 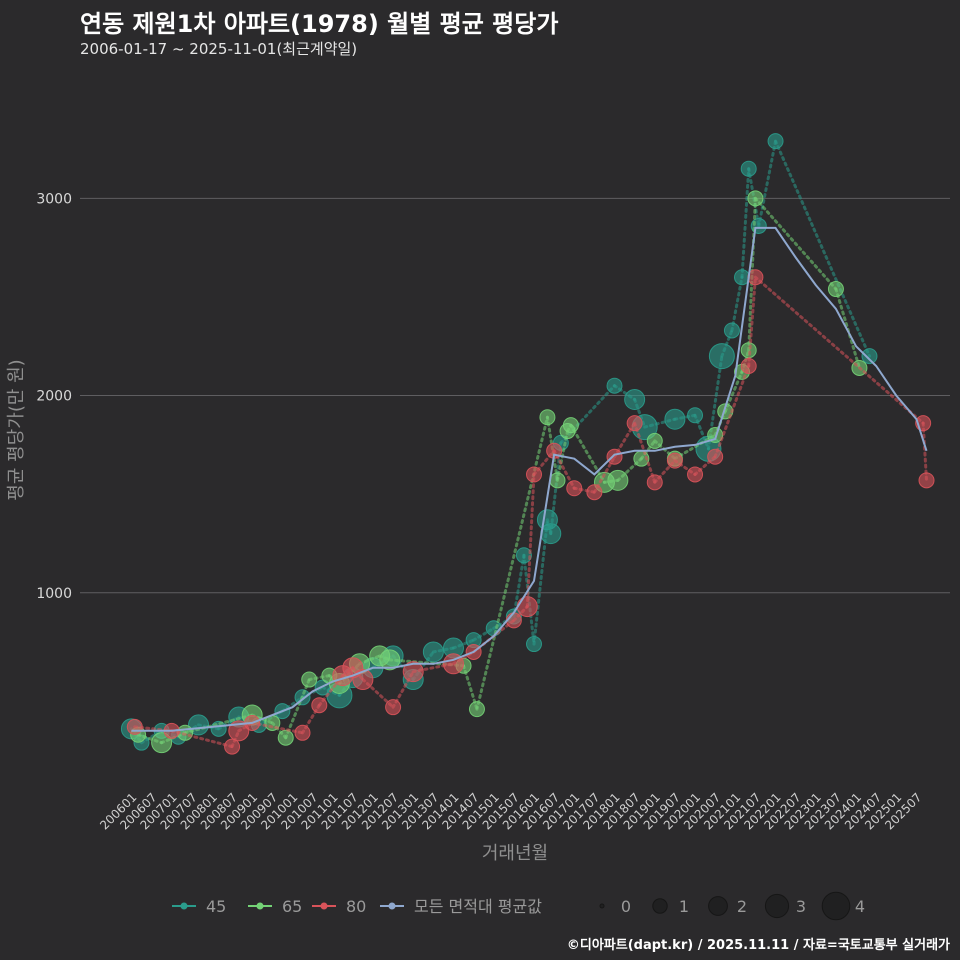 What do you see at coordinates (292, 906) in the screenshot?
I see `legend-label: 65` at bounding box center [292, 906].